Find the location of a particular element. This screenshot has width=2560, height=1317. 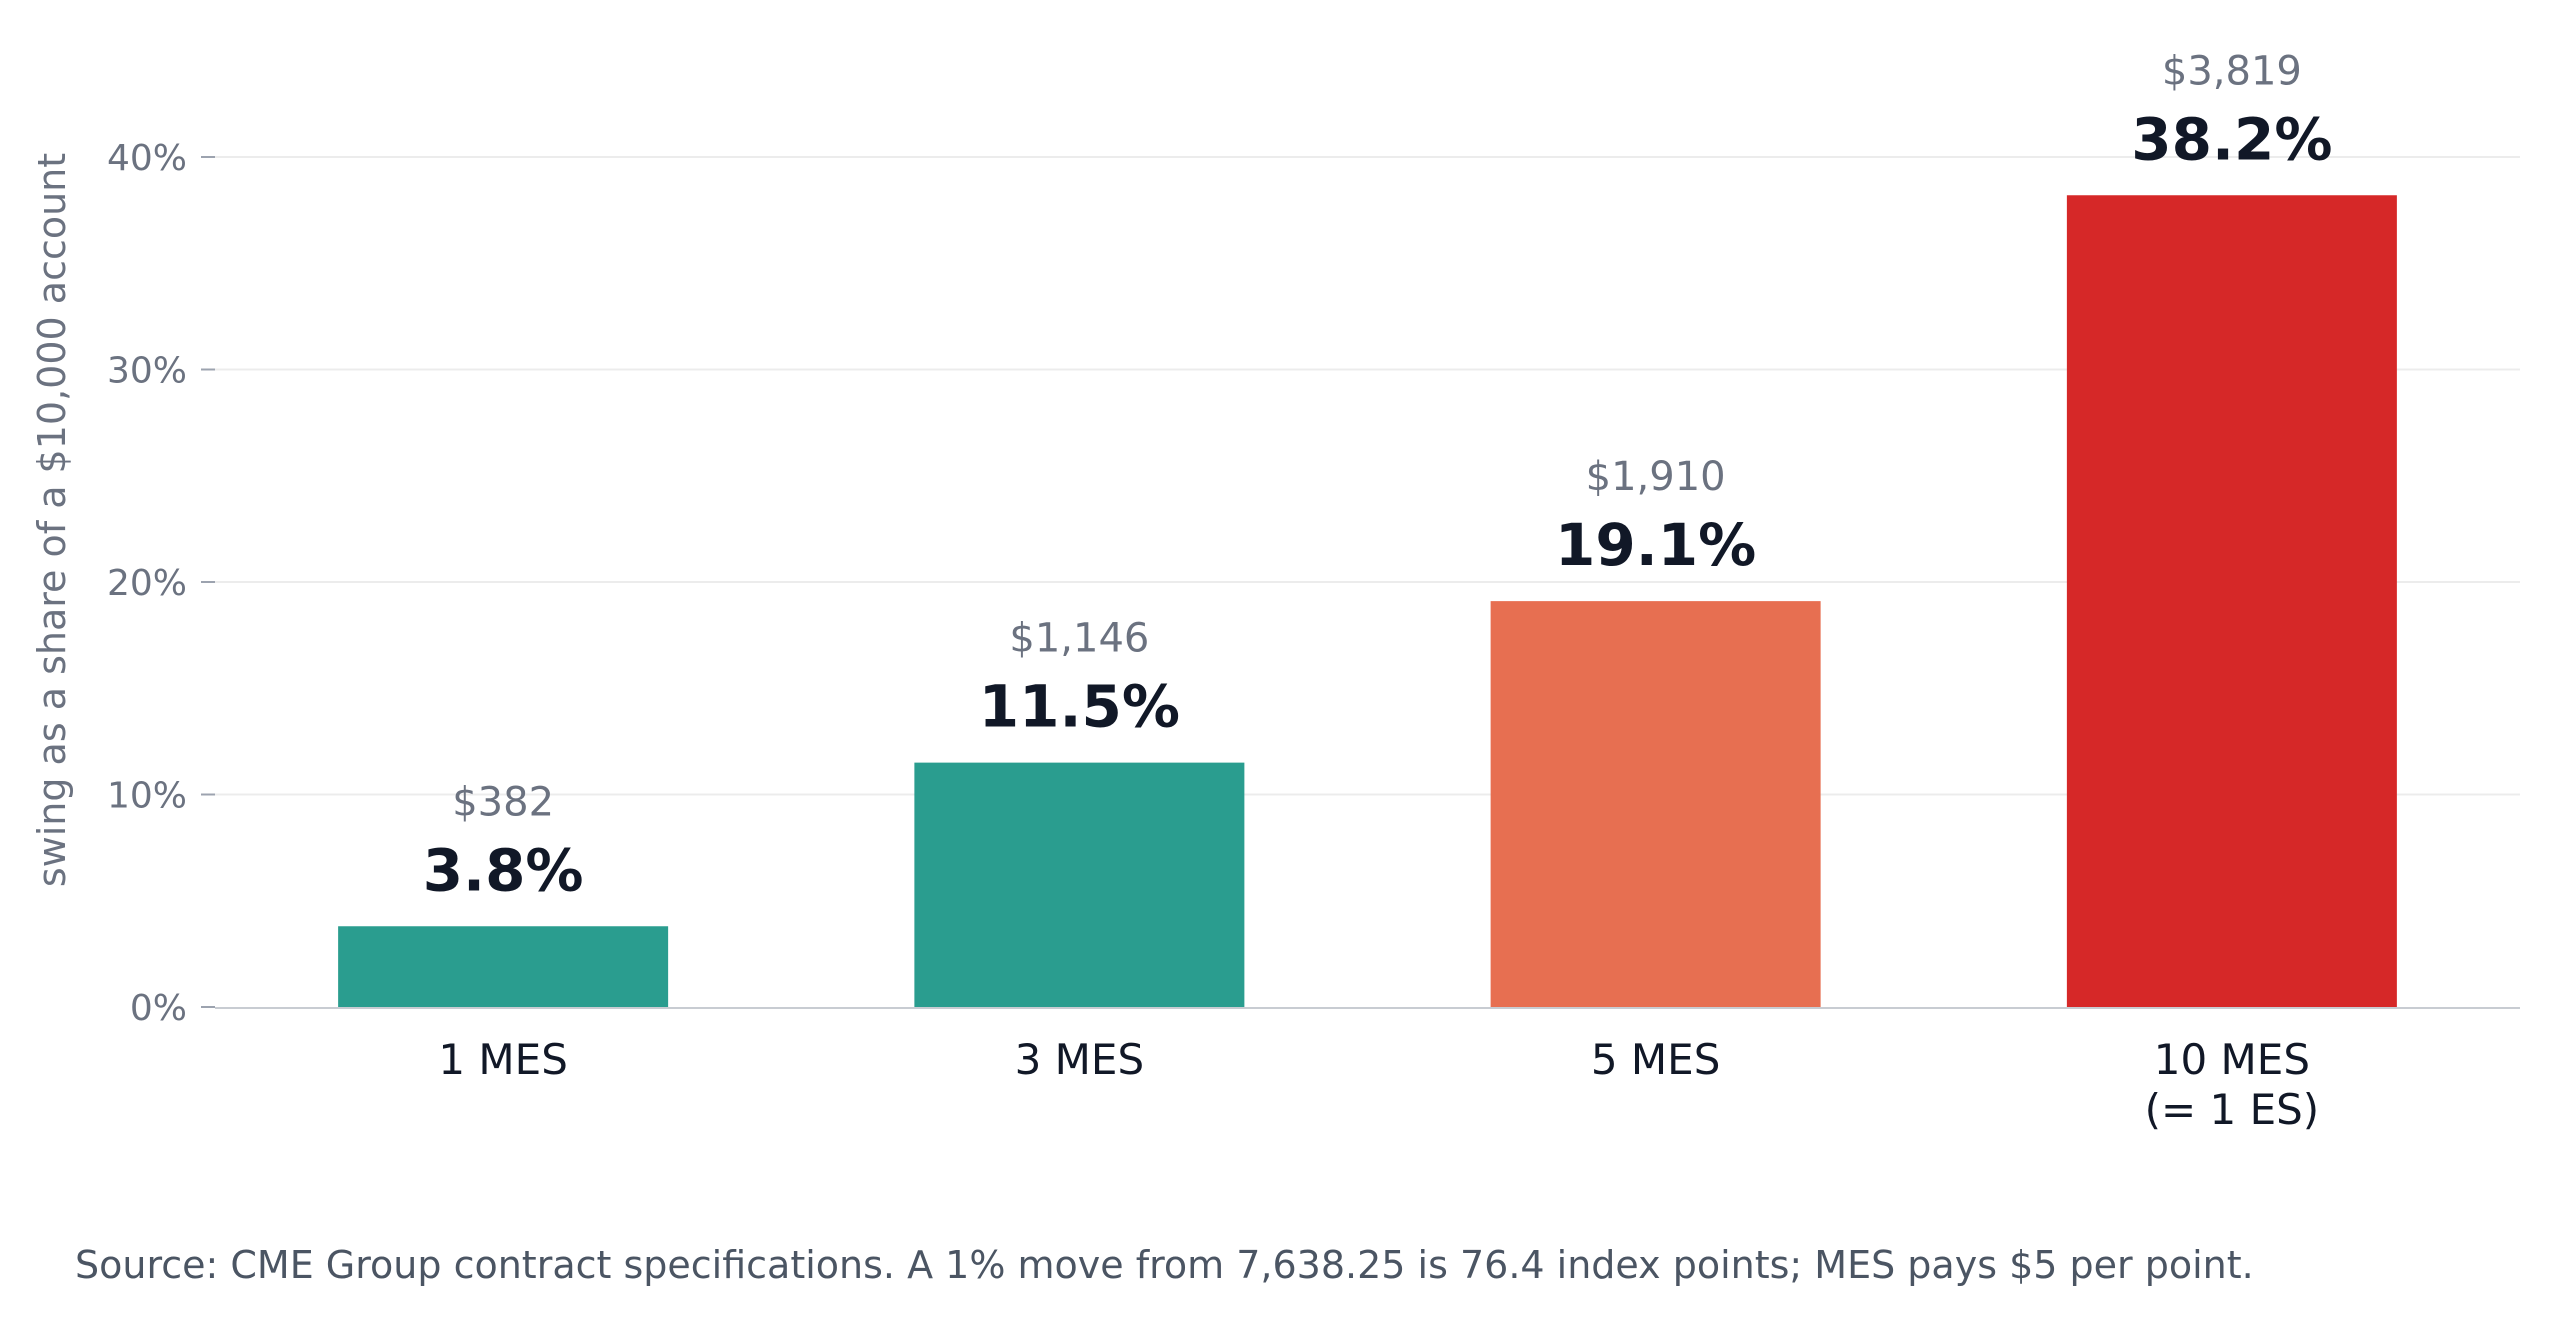

bar-value-label: 38.2% is located at coordinates (2231, 139).